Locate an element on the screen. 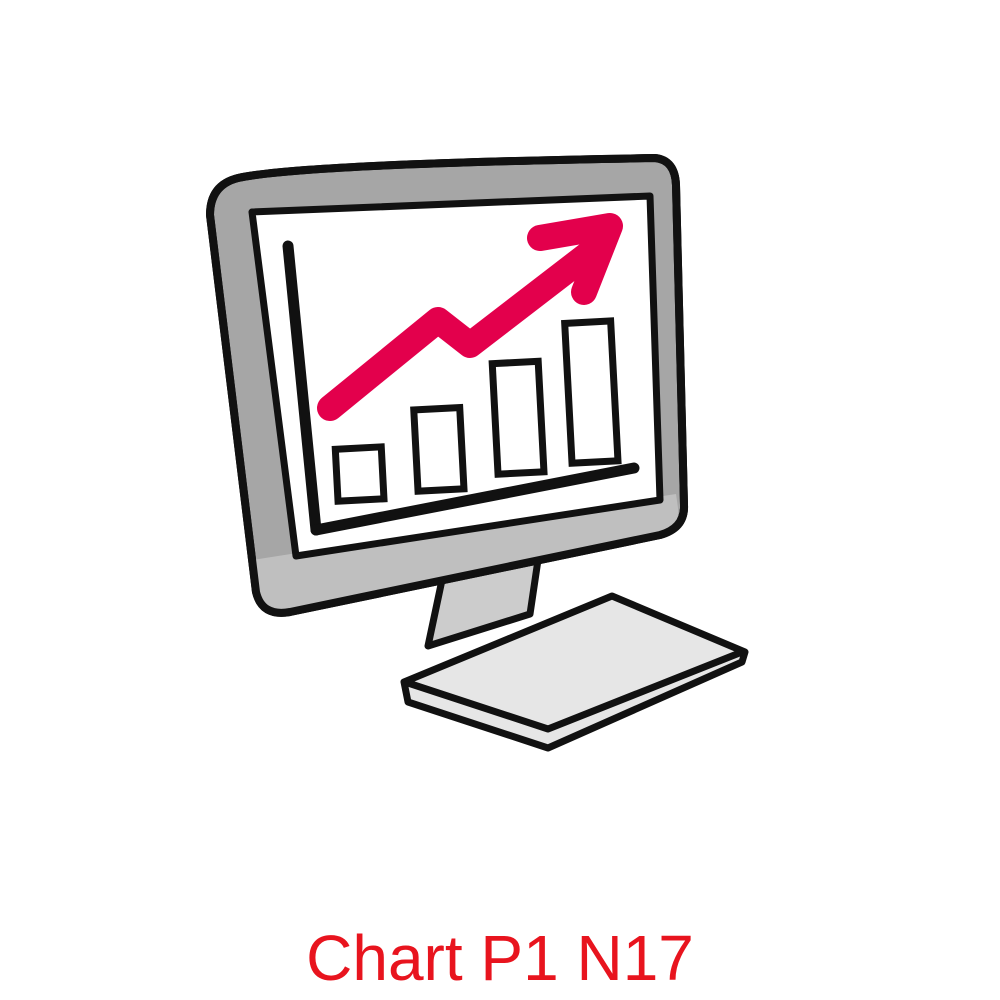  x-axis is located at coordinates (475, 499).